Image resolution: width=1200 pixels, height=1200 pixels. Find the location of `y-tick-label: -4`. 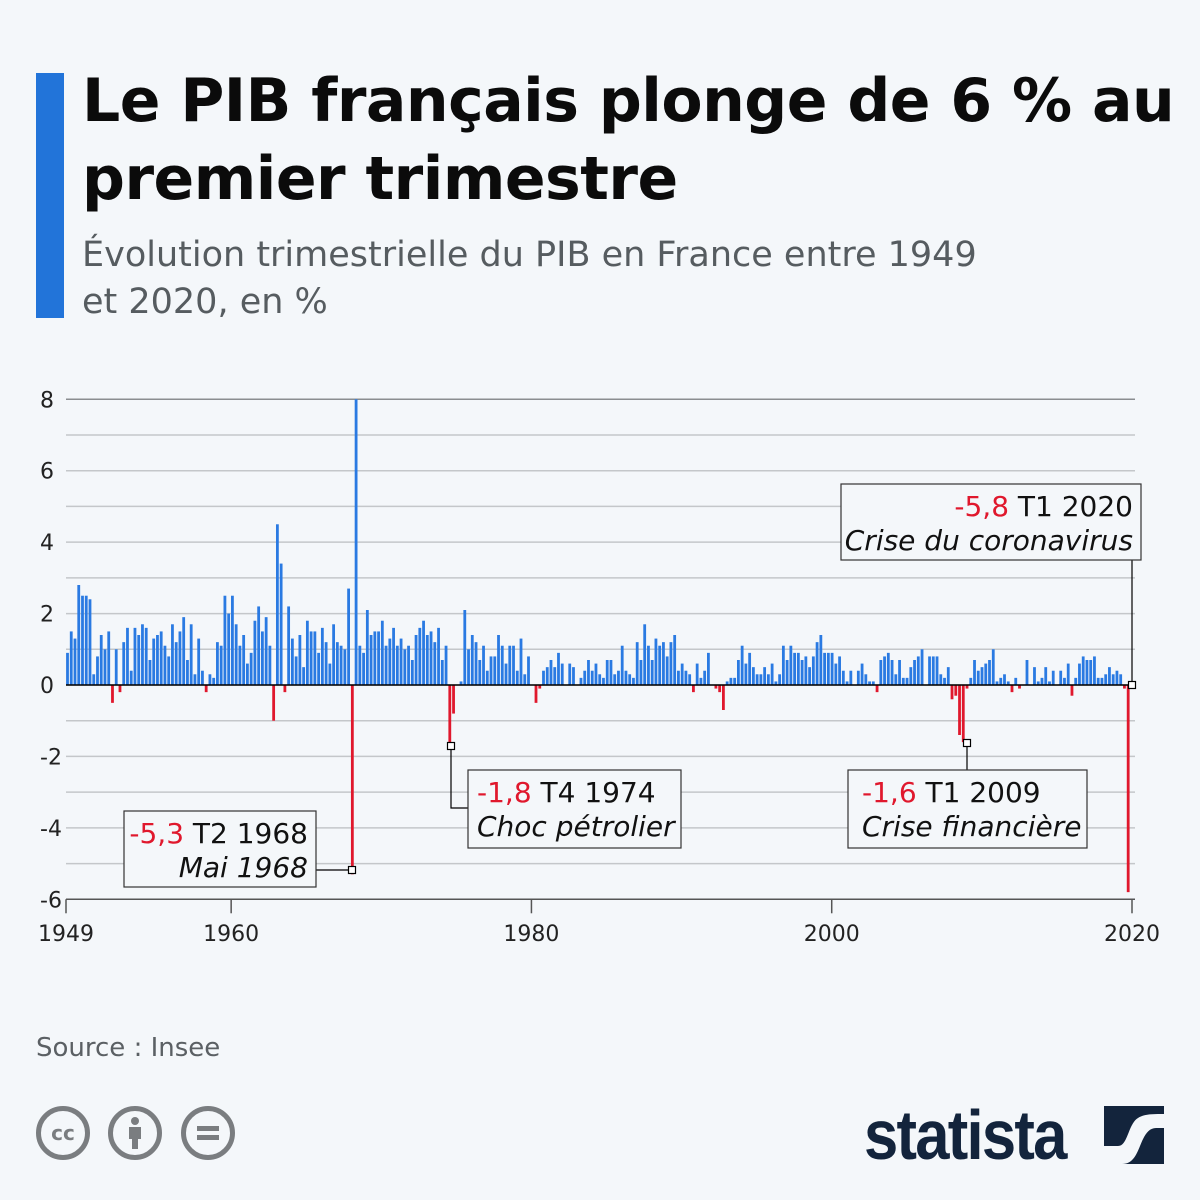

y-tick-label: -4 is located at coordinates (51, 829).